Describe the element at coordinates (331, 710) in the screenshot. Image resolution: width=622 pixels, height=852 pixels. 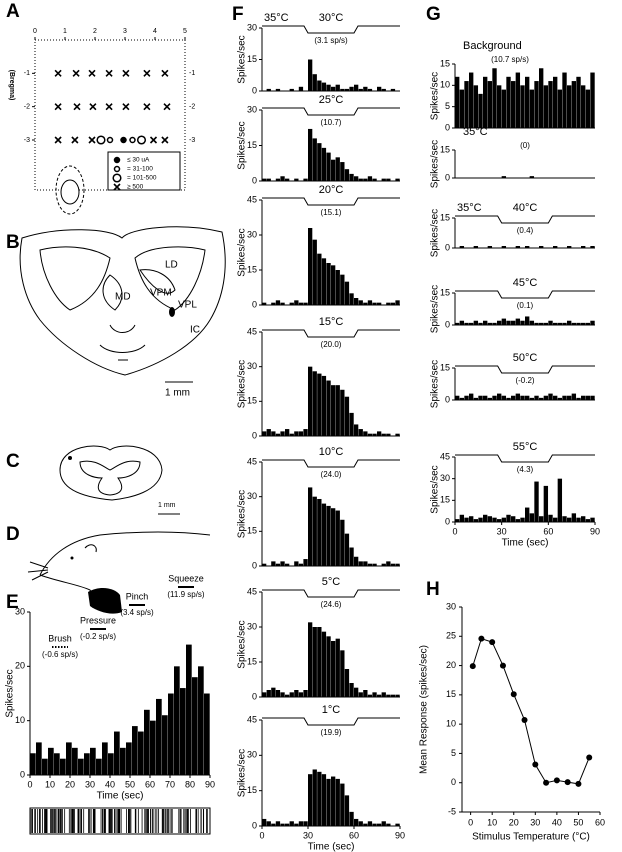
I see `stimulus-temperature: 1°C` at that location.